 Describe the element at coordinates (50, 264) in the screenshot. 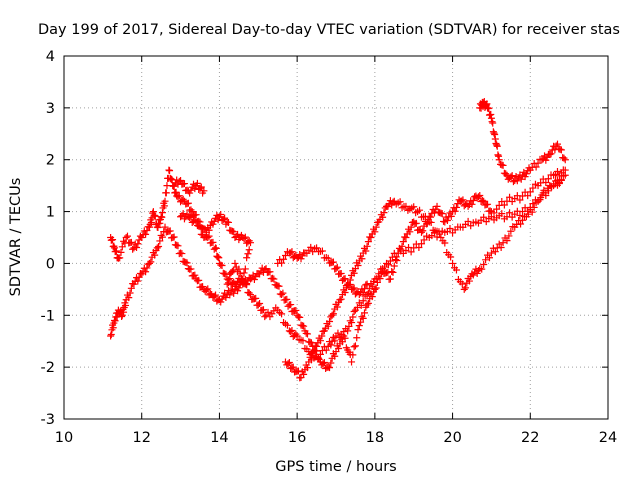

I see `y-tick-label: 0` at that location.